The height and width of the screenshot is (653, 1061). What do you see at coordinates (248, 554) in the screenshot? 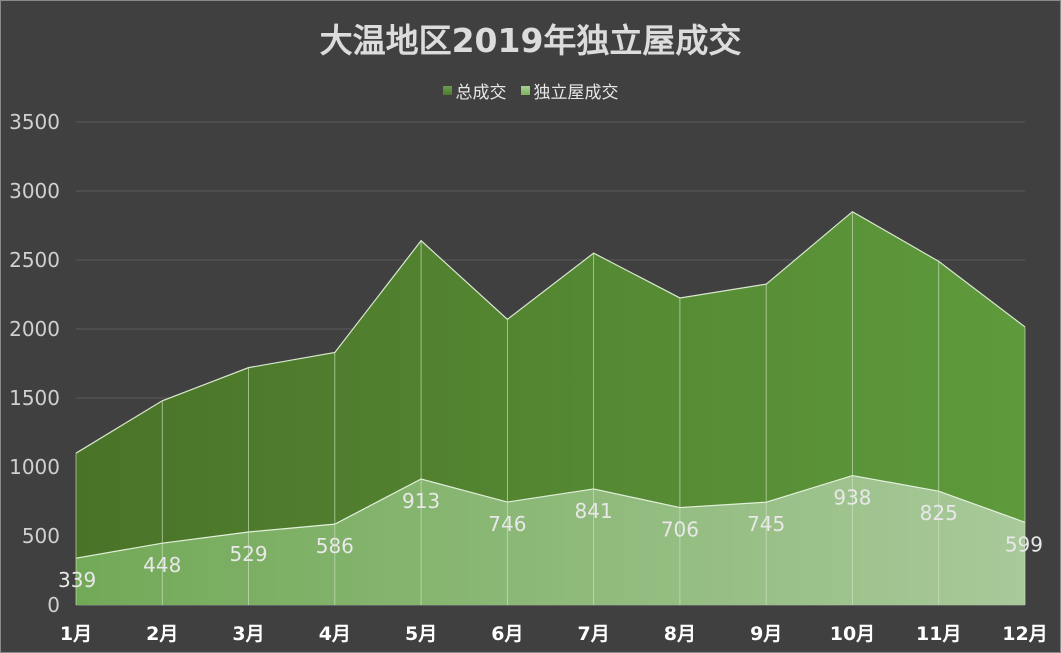
I see `data-label: 529` at bounding box center [248, 554].